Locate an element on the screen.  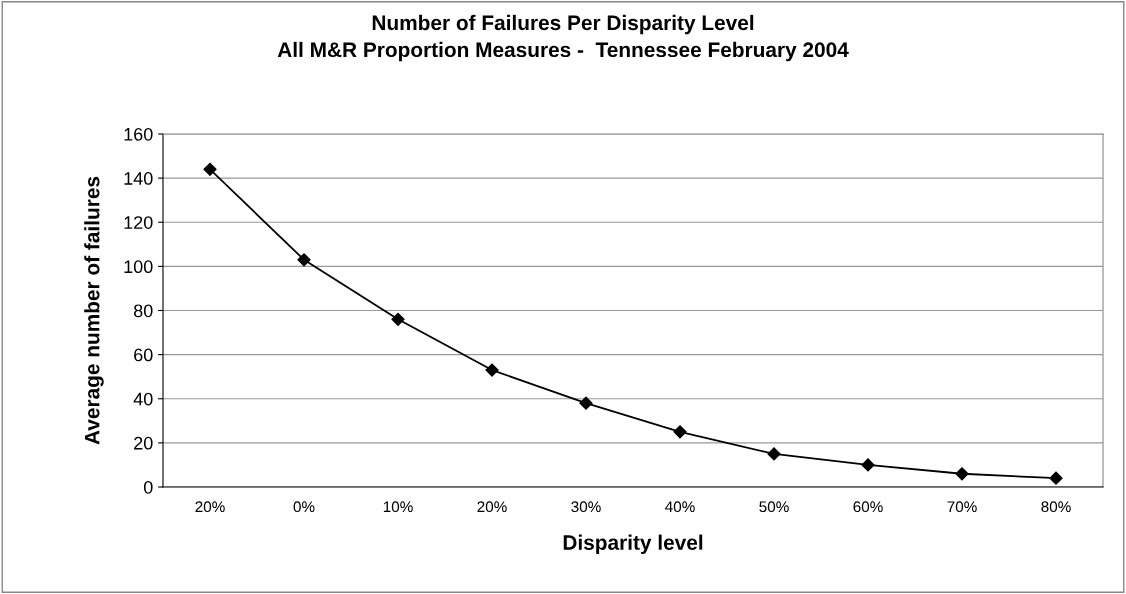
y-tick-label: 160 is located at coordinates (138, 134).